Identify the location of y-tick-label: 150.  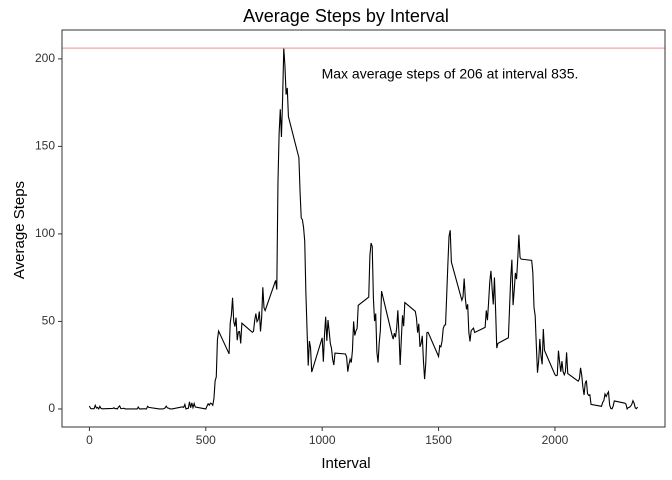
(45, 146).